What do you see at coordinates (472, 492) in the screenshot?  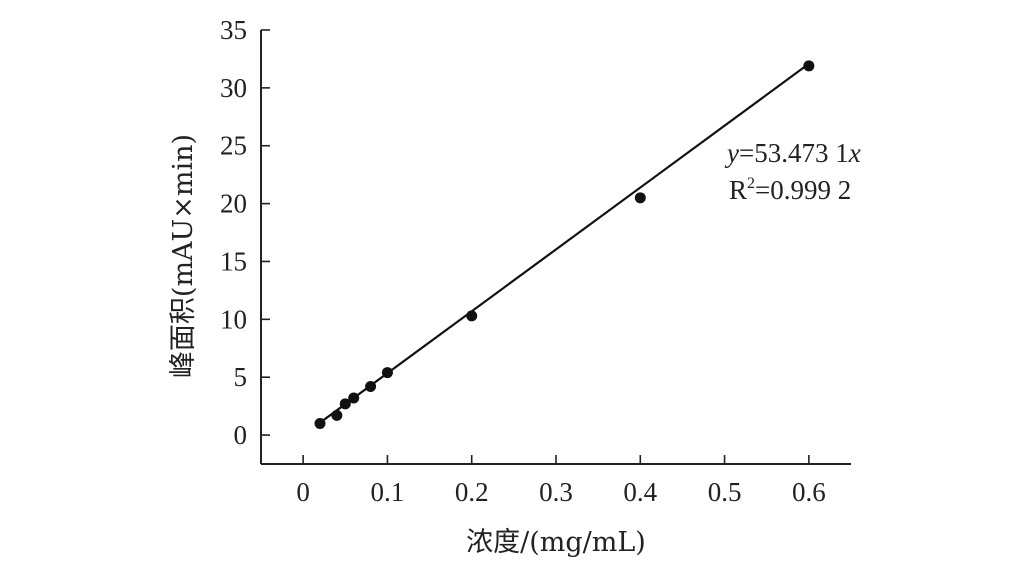 I see `x-tick-label: 0.2` at bounding box center [472, 492].